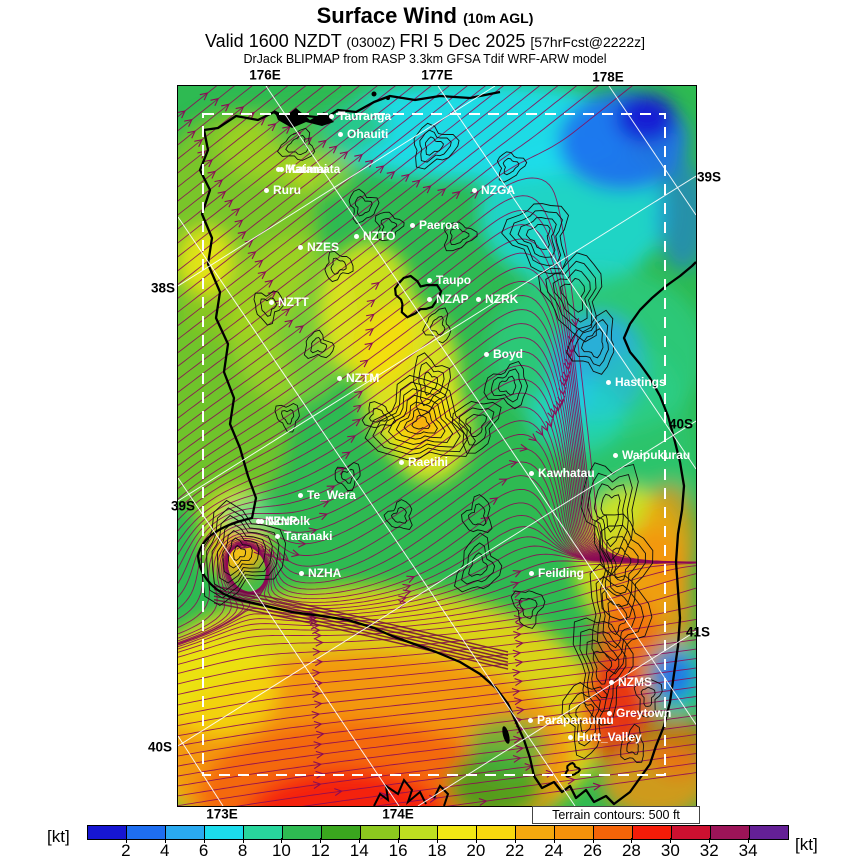  What do you see at coordinates (308, 169) in the screenshot?
I see `station-label-matamata: Matamata` at bounding box center [308, 169].